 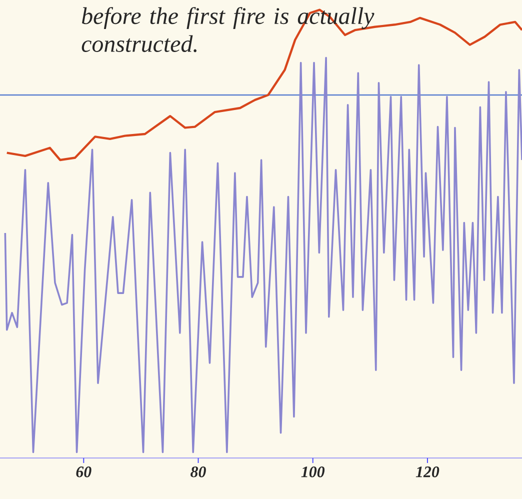 I want to click on x-tick-label: 120, so click(x=428, y=472).